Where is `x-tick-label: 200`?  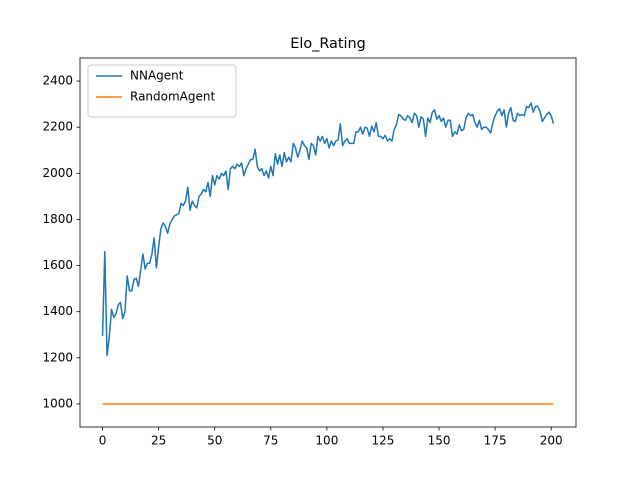 x-tick-label: 200 is located at coordinates (551, 441).